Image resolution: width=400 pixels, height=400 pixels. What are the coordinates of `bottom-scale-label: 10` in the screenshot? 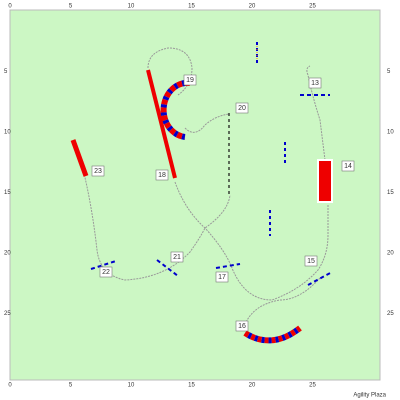 It's located at (131, 386).